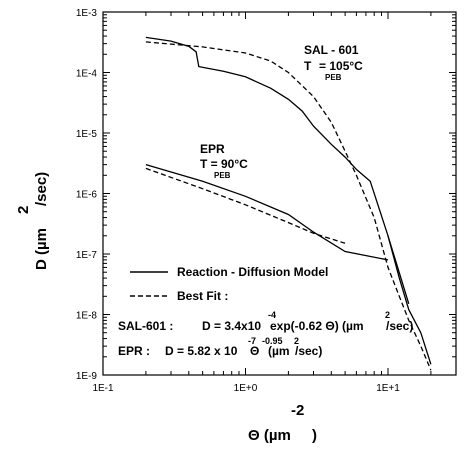 This screenshot has width=474, height=453. What do you see at coordinates (145, 326) in the screenshot?
I see `svg-text: SAL-601 :` at bounding box center [145, 326].